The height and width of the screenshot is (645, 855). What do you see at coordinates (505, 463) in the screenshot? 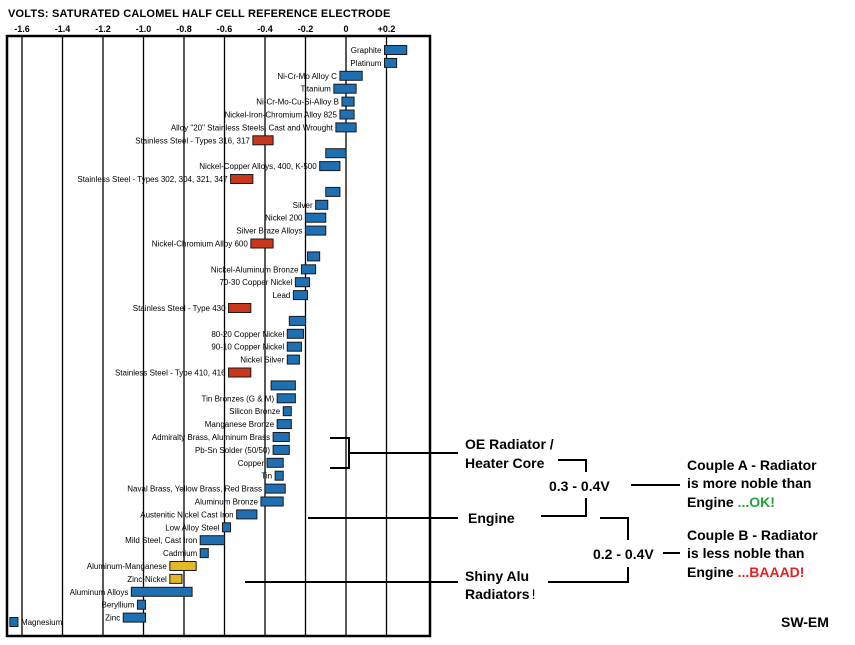
I see `oe-radiator-label-line2: Heater Core` at bounding box center [505, 463].